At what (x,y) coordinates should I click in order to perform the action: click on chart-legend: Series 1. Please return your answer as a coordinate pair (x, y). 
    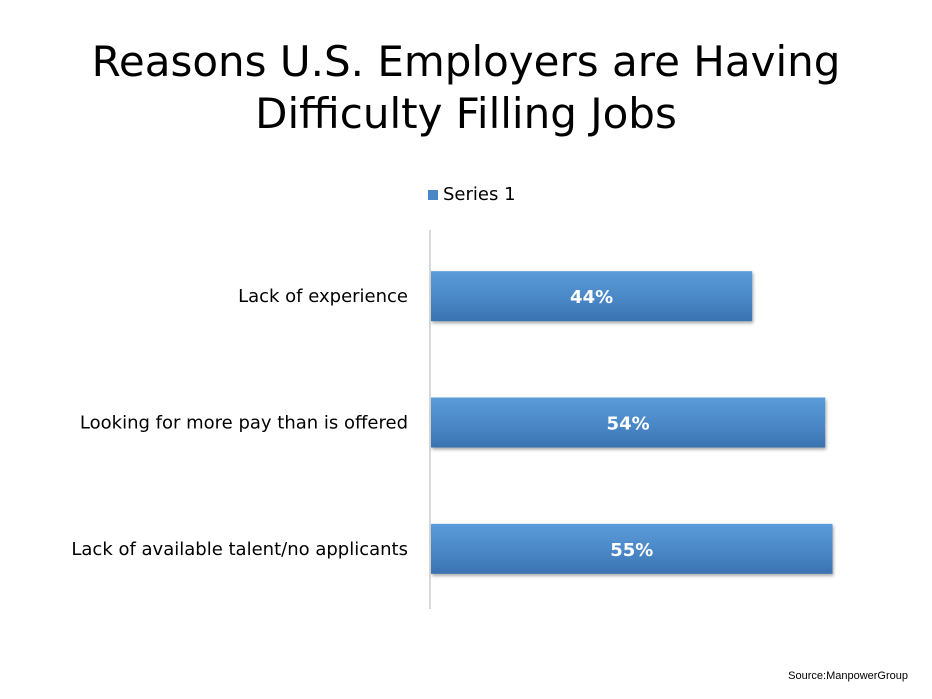
    Looking at the image, I should click on (472, 194).